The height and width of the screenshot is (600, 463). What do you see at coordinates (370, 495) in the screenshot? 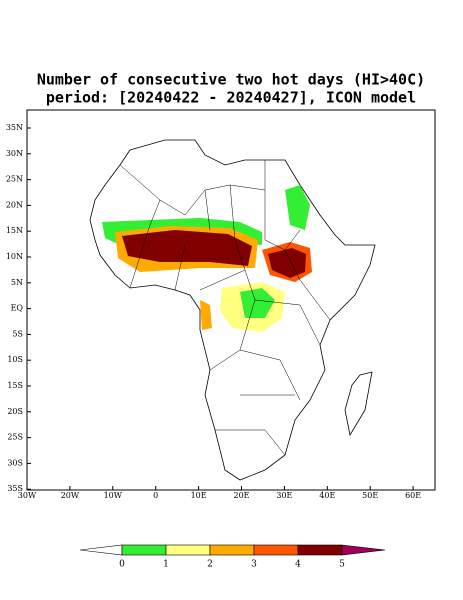
I see `lon-label: 50E` at bounding box center [370, 495].